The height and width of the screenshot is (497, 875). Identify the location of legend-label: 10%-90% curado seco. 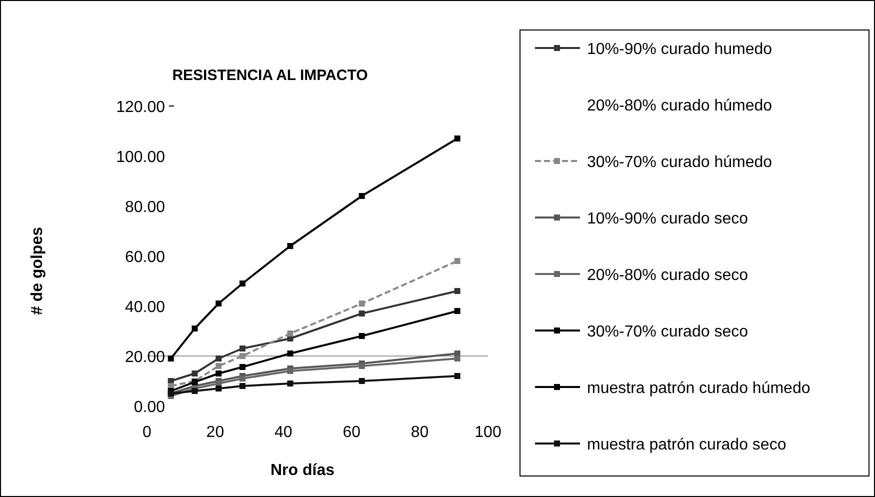
(667, 219).